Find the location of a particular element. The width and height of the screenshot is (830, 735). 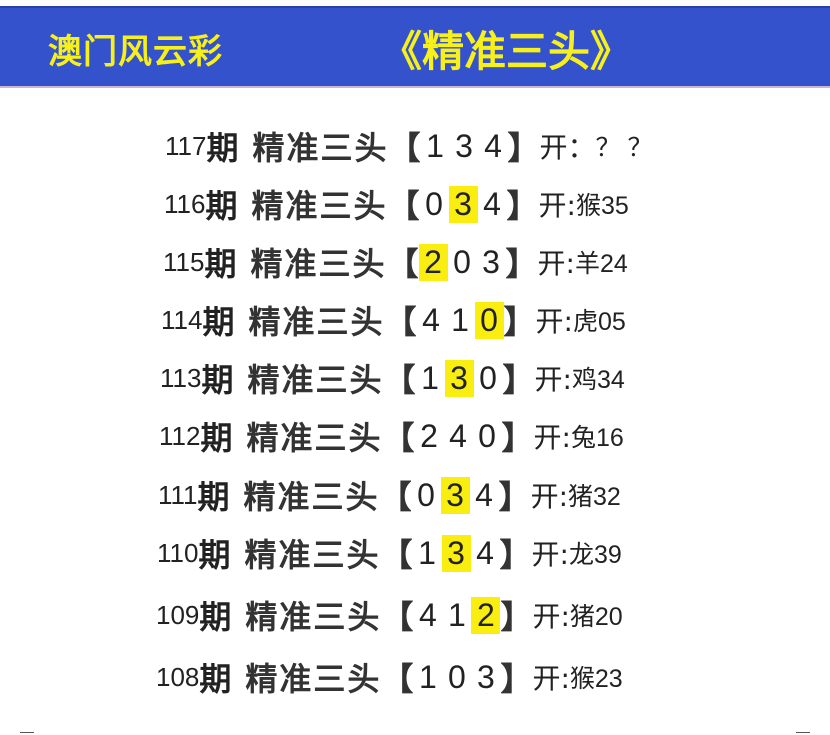

issue-number: 116 is located at coordinates (185, 203).